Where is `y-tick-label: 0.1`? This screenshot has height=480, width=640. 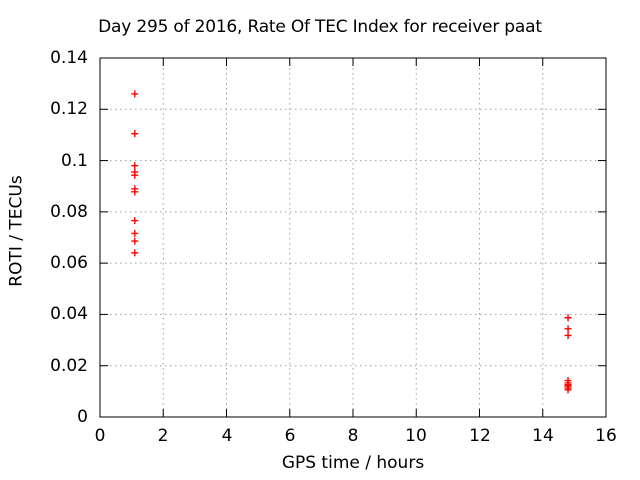
y-tick-label: 0.1 is located at coordinates (74, 161).